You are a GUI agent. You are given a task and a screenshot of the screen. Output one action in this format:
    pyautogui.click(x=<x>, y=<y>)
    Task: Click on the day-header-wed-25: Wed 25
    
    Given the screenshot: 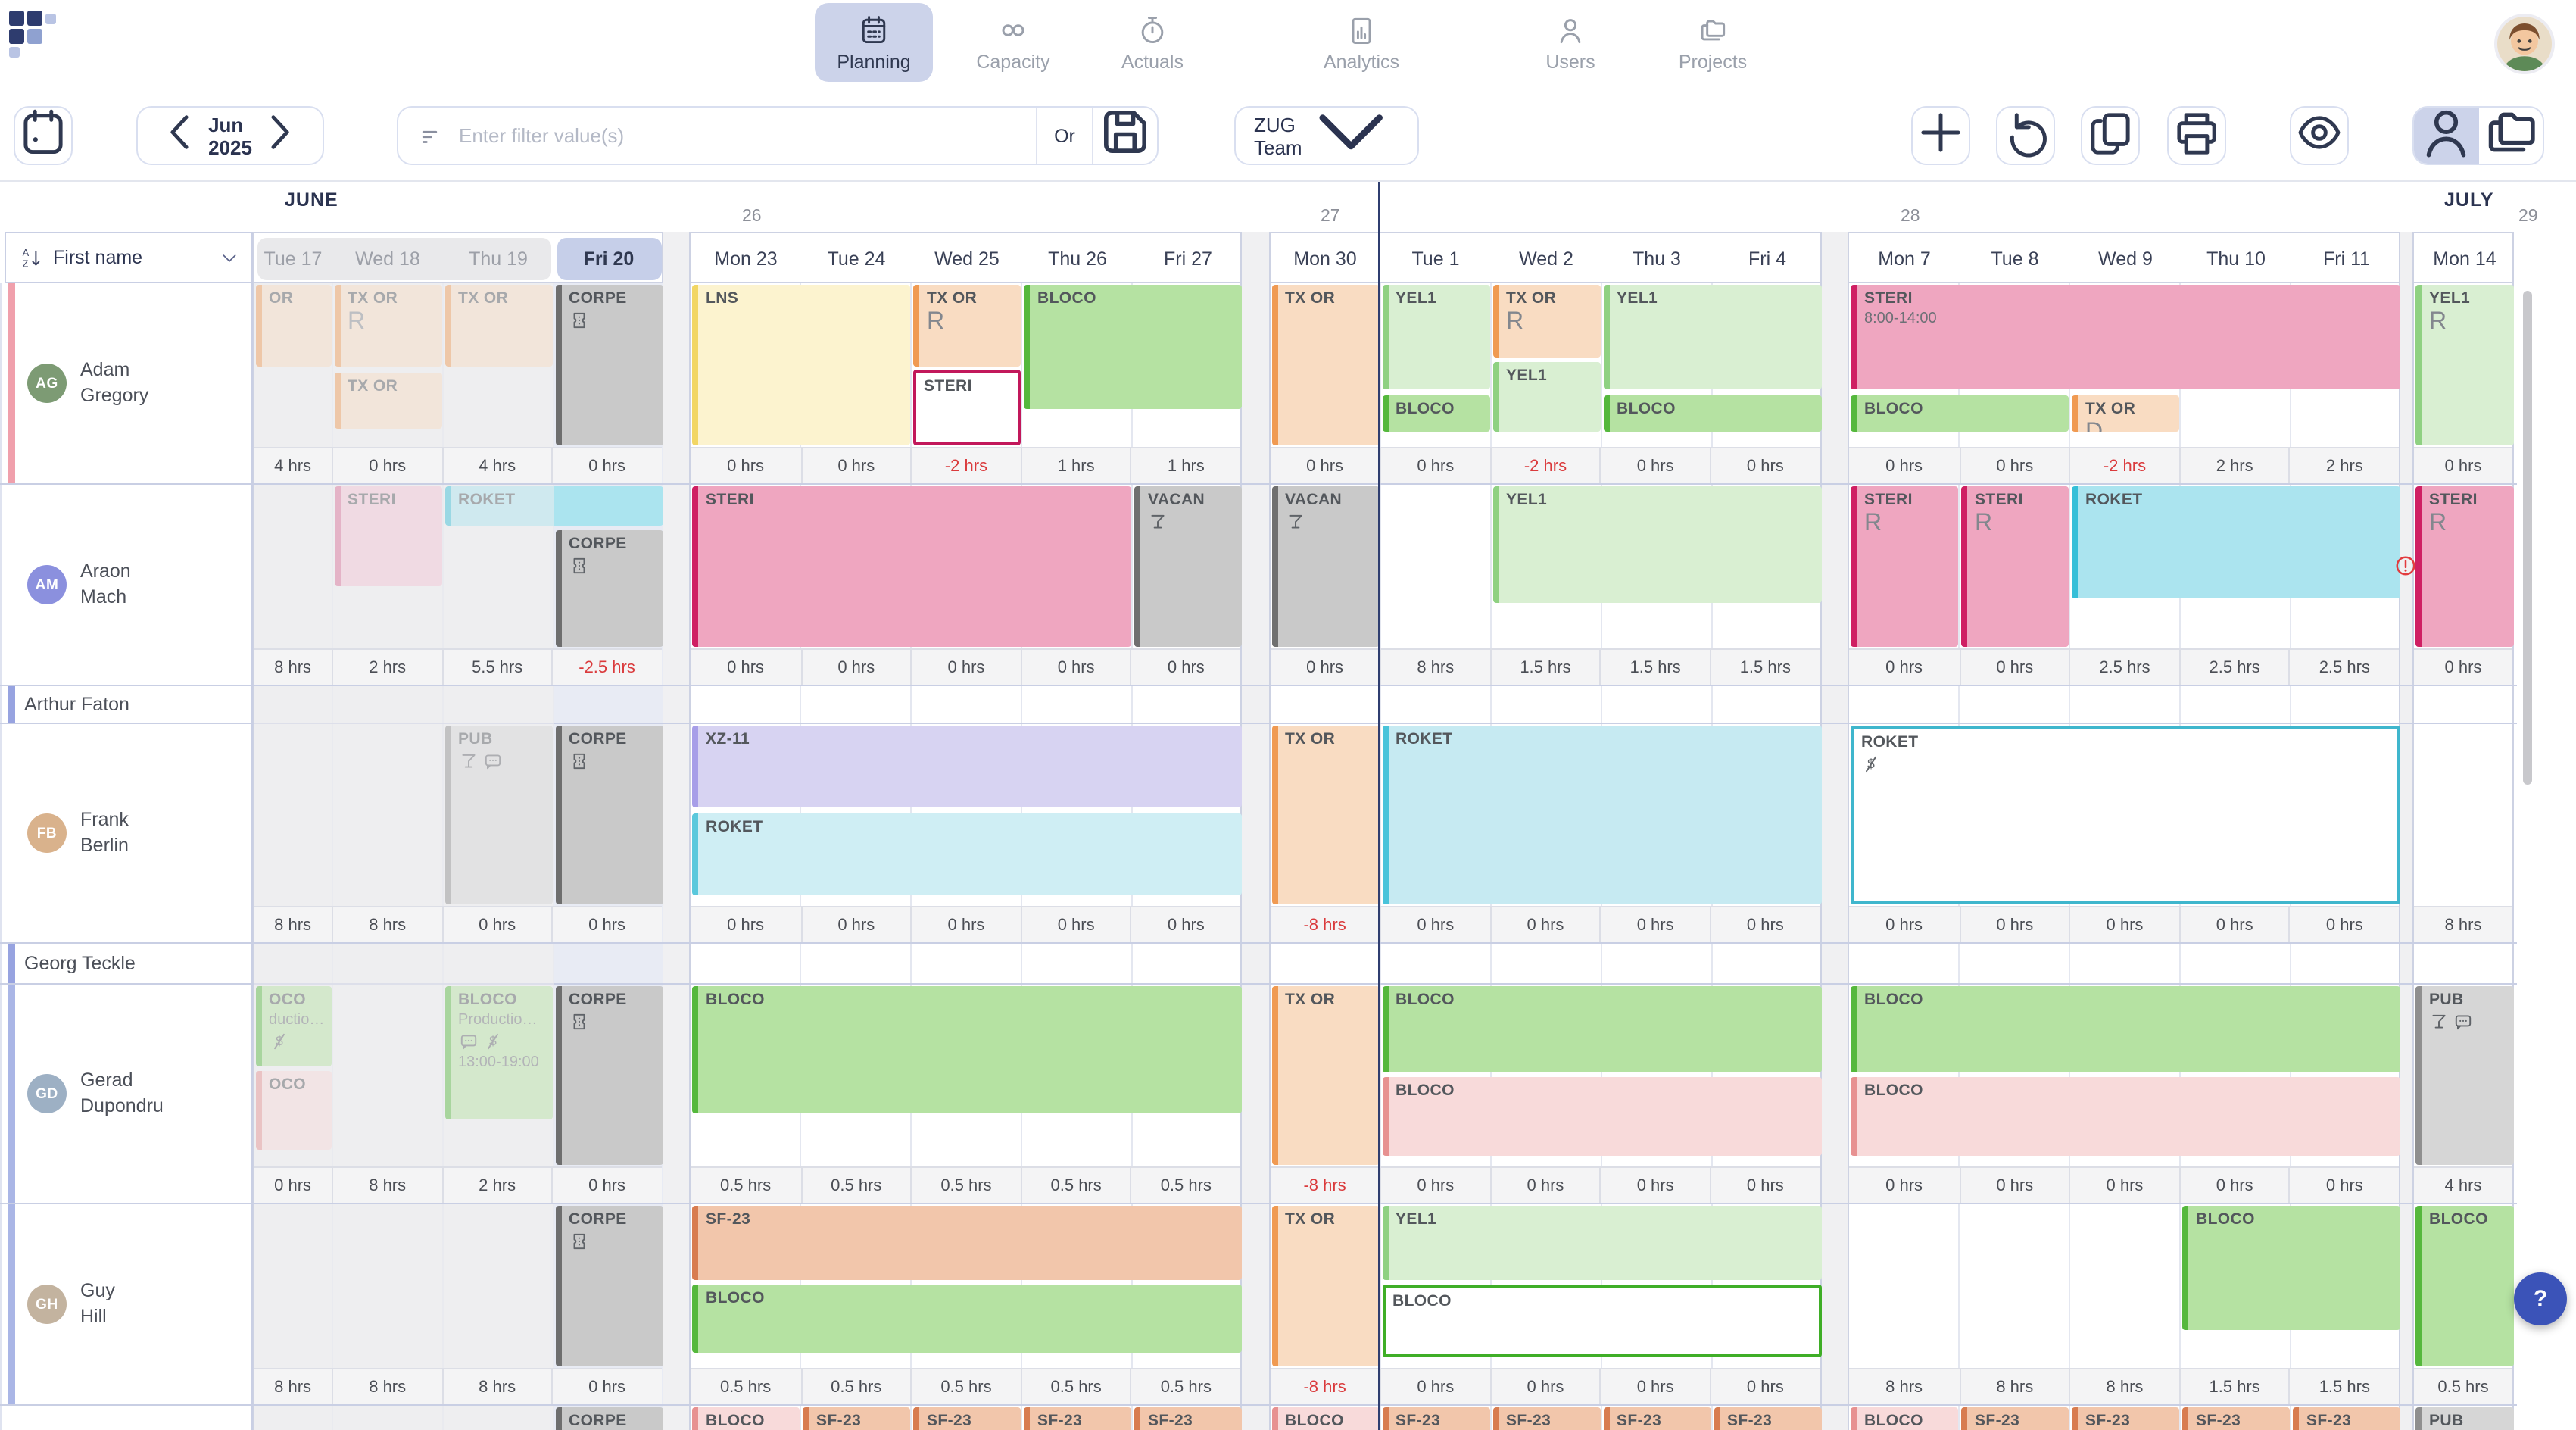 What is the action you would take?
    pyautogui.click(x=967, y=259)
    